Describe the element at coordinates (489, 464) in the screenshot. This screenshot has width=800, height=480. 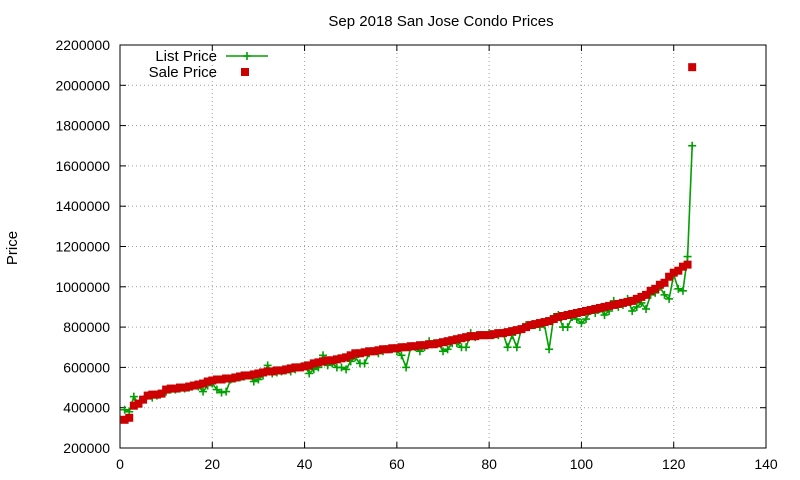
I see `x-tick-label: 80` at that location.